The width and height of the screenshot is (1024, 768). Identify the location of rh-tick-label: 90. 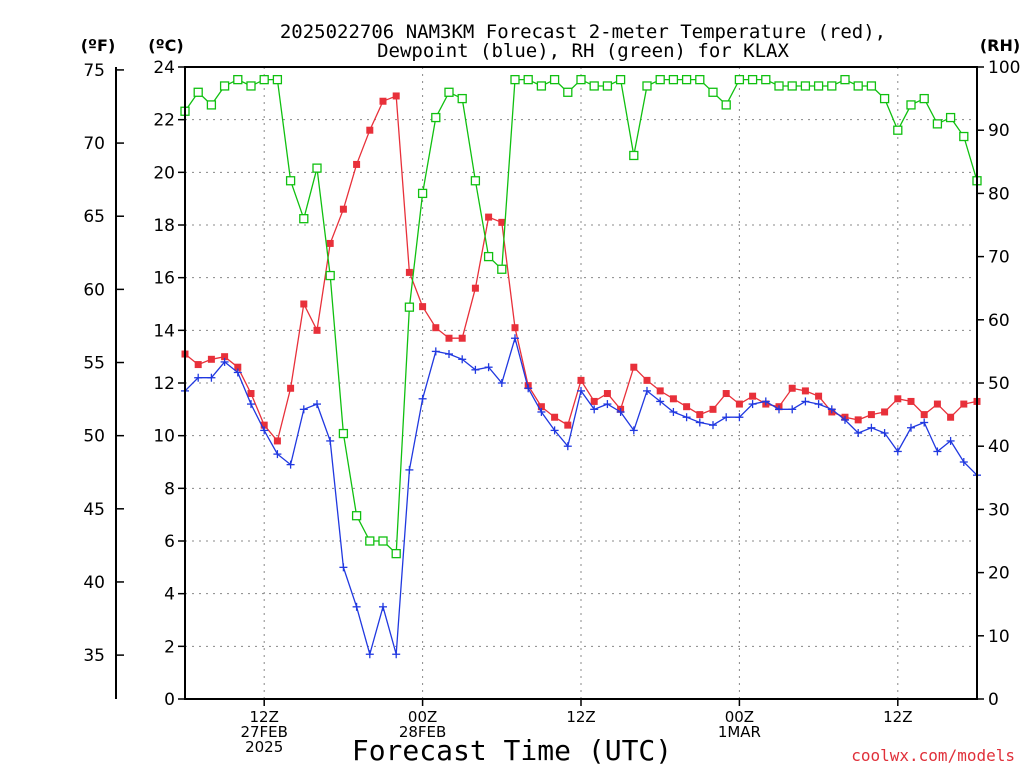
(999, 131).